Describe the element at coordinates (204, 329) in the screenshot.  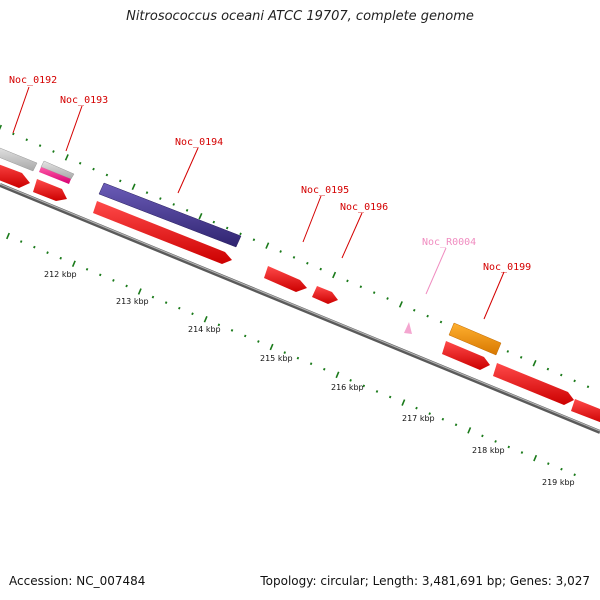
I see `kbp-label-214: 214 kbp` at that location.